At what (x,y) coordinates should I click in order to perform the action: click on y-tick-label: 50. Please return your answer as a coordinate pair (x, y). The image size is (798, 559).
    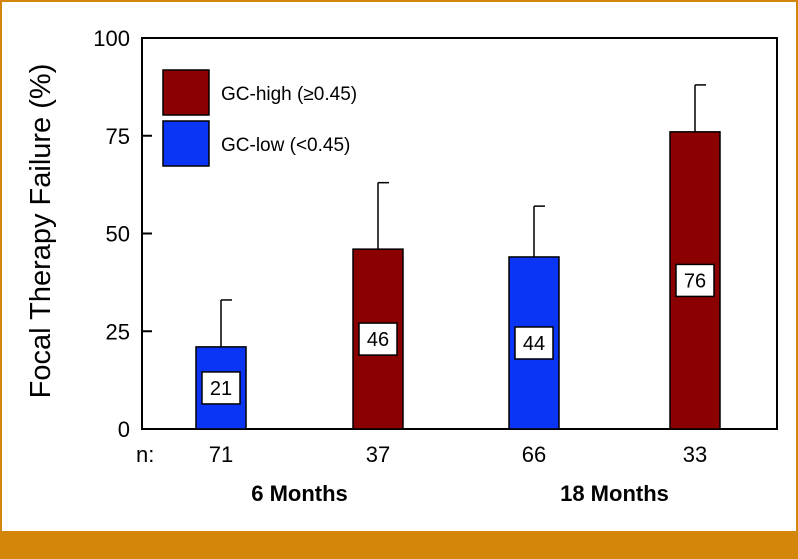
    Looking at the image, I should click on (118, 234).